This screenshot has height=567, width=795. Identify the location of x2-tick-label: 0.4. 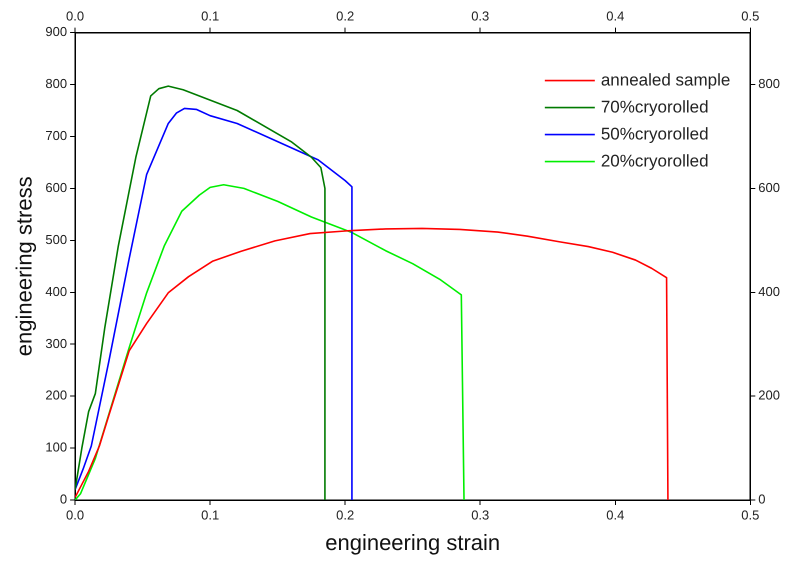
(615, 16).